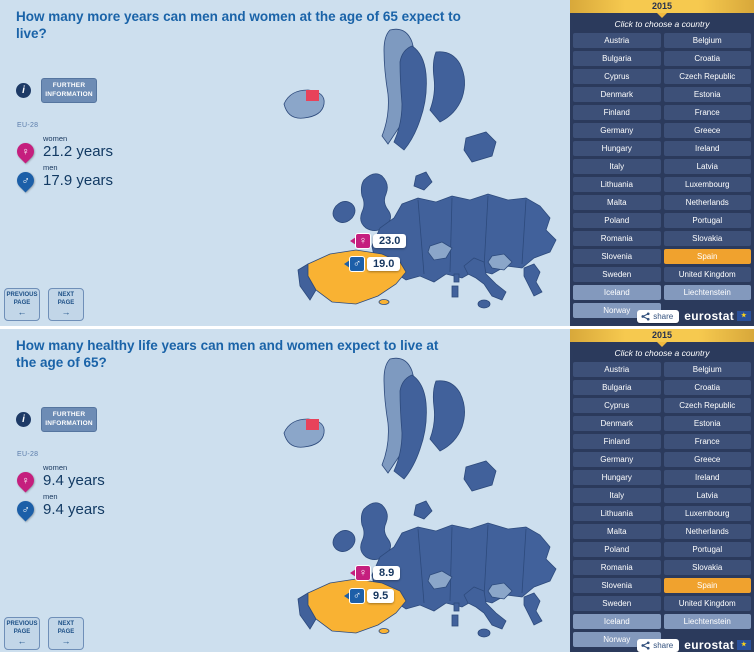 The height and width of the screenshot is (652, 754). What do you see at coordinates (22, 312) in the screenshot?
I see `left-arrow-icon: ←` at bounding box center [22, 312].